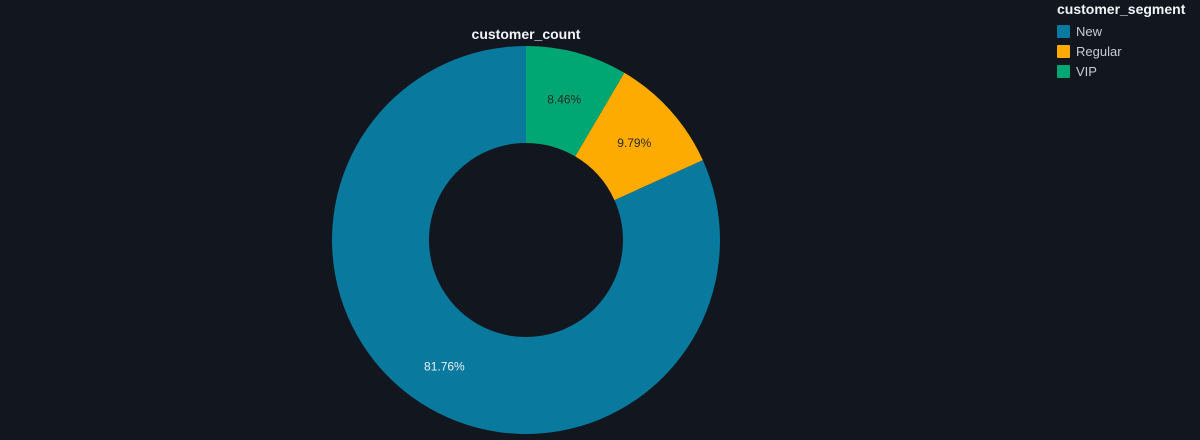 The height and width of the screenshot is (440, 1200). I want to click on slice-regular, so click(639, 136).